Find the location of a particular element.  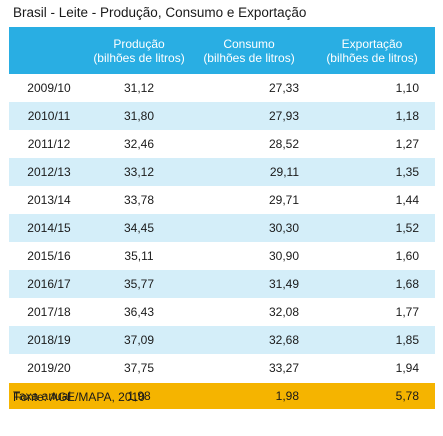

cell-producao: 33,78 is located at coordinates (139, 200).